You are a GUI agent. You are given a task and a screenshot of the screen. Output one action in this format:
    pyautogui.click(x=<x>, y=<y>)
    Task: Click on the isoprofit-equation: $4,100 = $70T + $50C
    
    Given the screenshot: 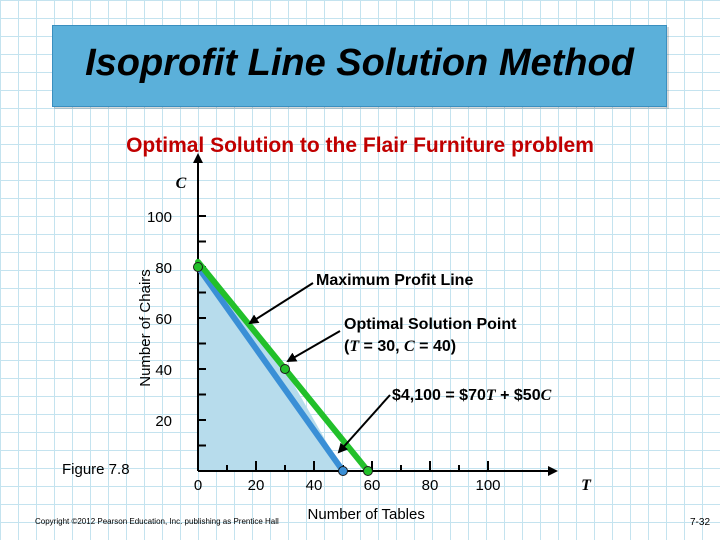 What is the action you would take?
    pyautogui.click(x=472, y=395)
    